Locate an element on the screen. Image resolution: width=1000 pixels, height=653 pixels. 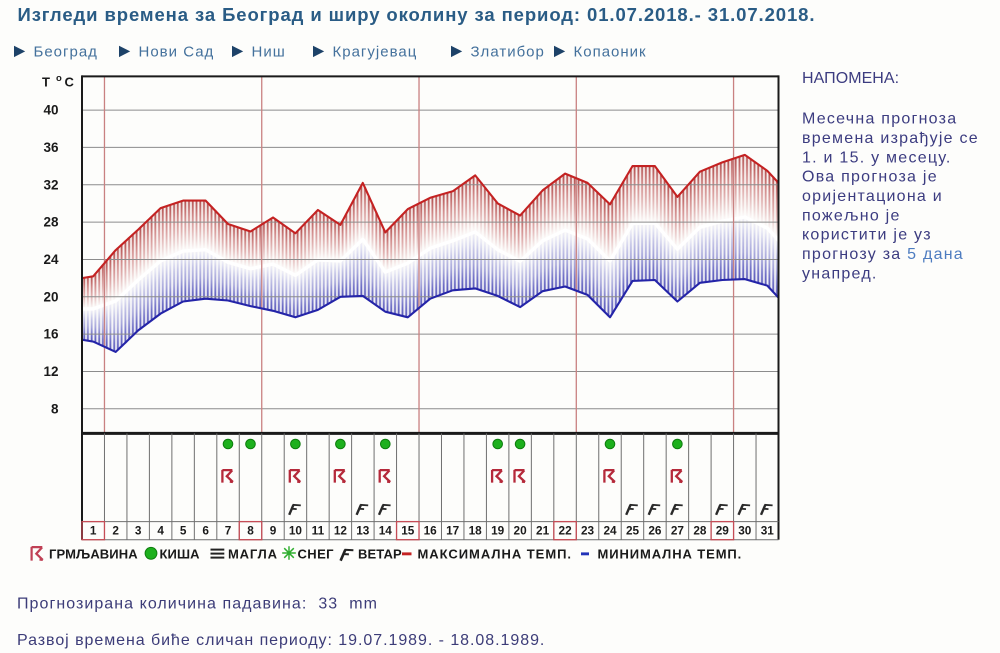
svg-text: МИНИМАЛНА ТЕМП. is located at coordinates (670, 554).